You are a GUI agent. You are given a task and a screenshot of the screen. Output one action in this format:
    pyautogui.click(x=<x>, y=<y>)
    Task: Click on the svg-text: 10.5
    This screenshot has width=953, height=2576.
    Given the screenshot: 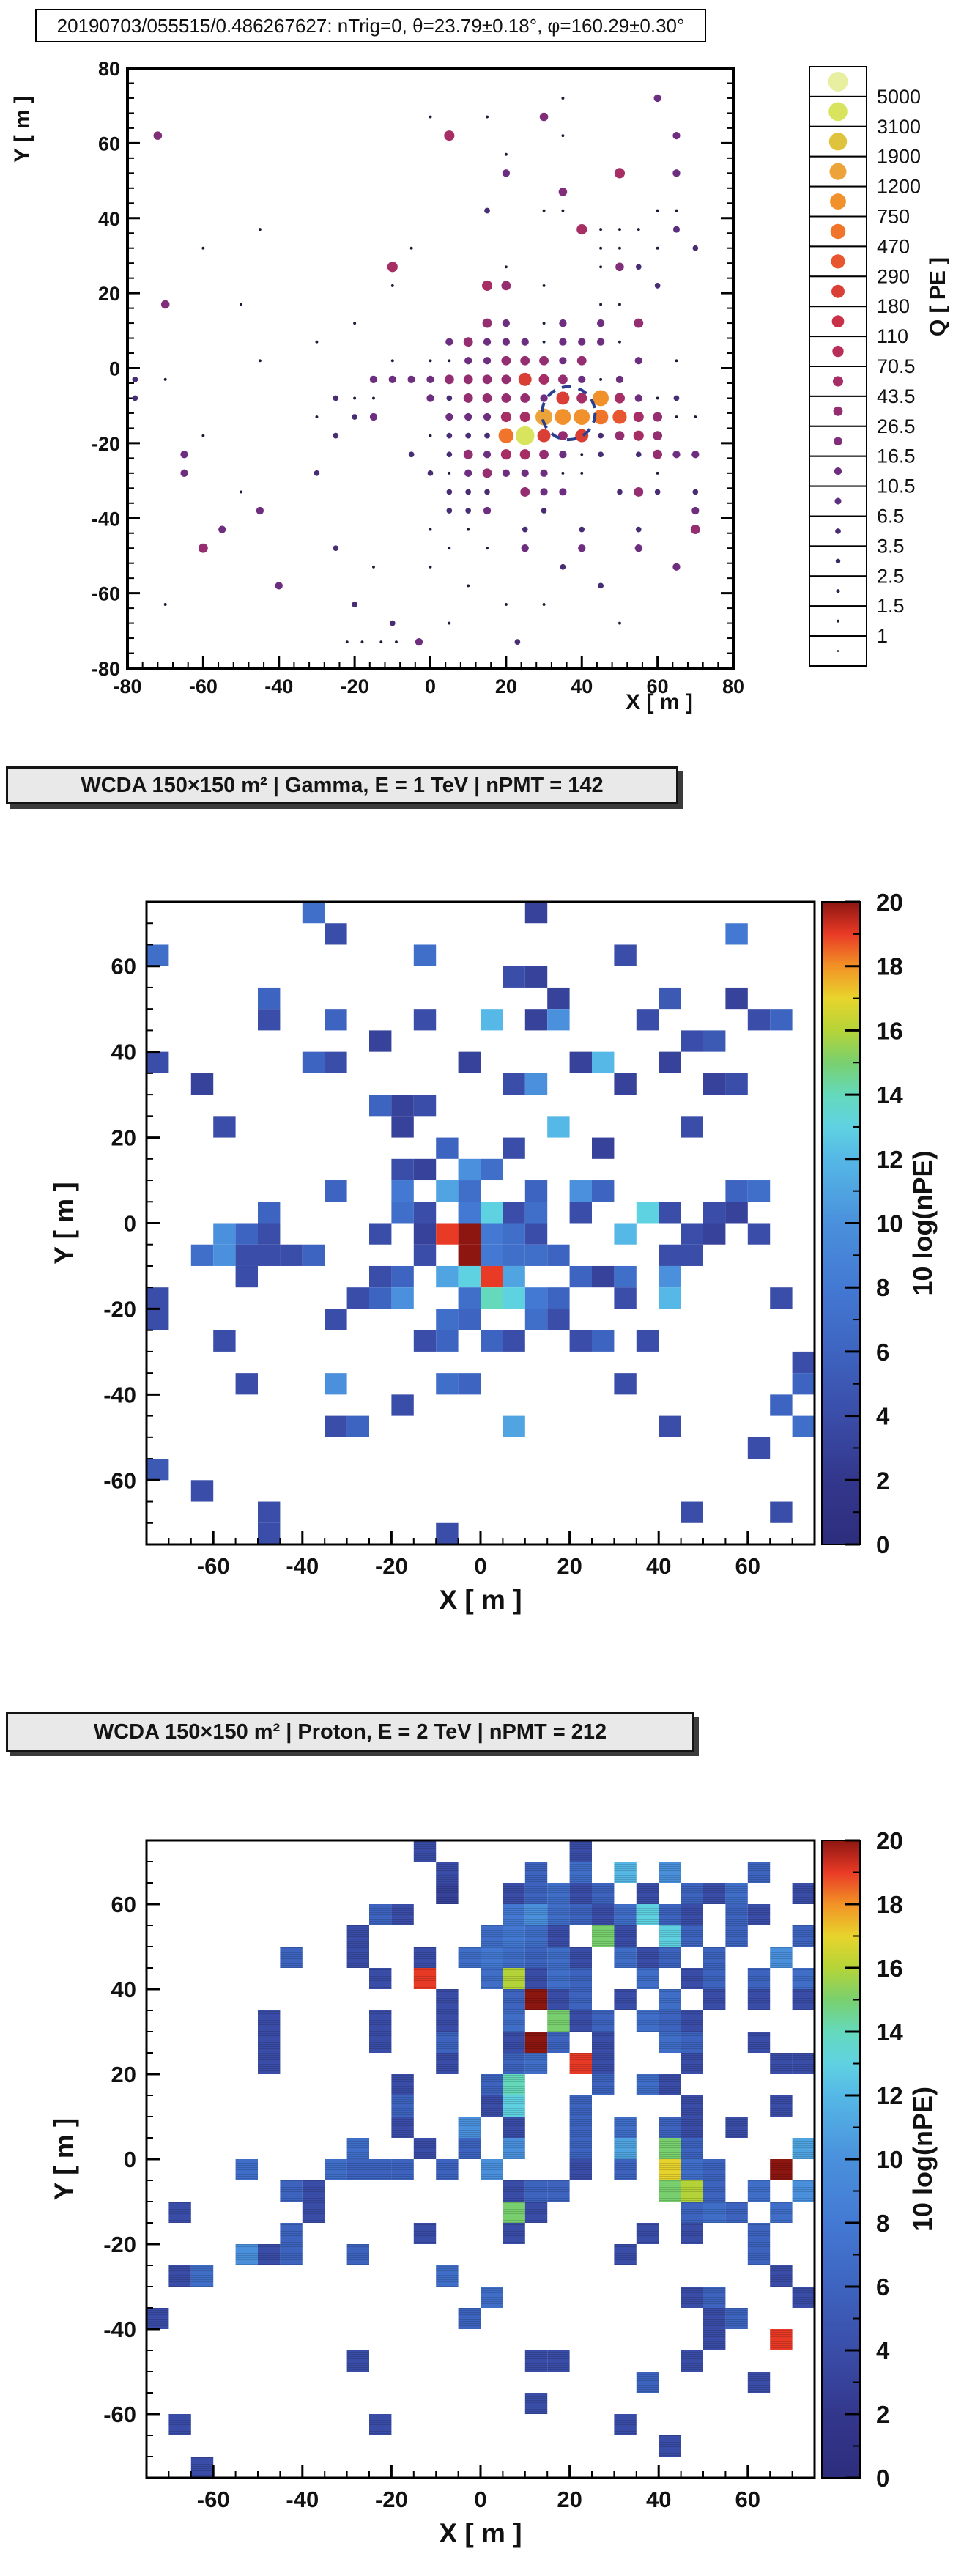 What is the action you would take?
    pyautogui.click(x=896, y=486)
    